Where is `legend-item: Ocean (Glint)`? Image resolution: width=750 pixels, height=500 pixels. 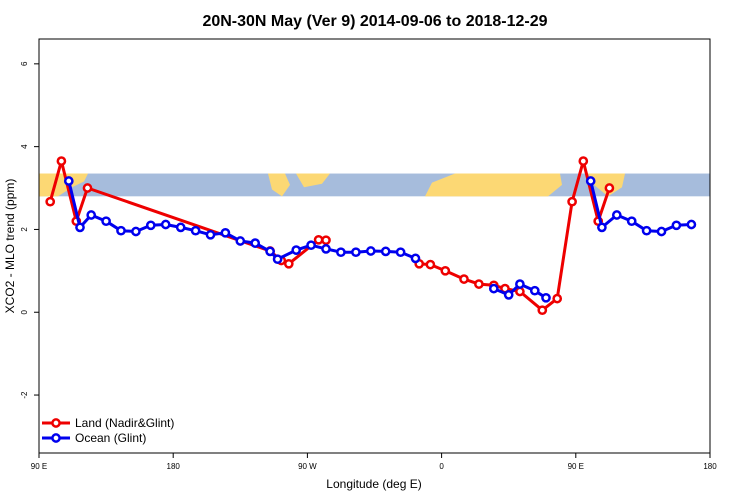
legend-item: Ocean (Glint) is located at coordinates (94, 438).